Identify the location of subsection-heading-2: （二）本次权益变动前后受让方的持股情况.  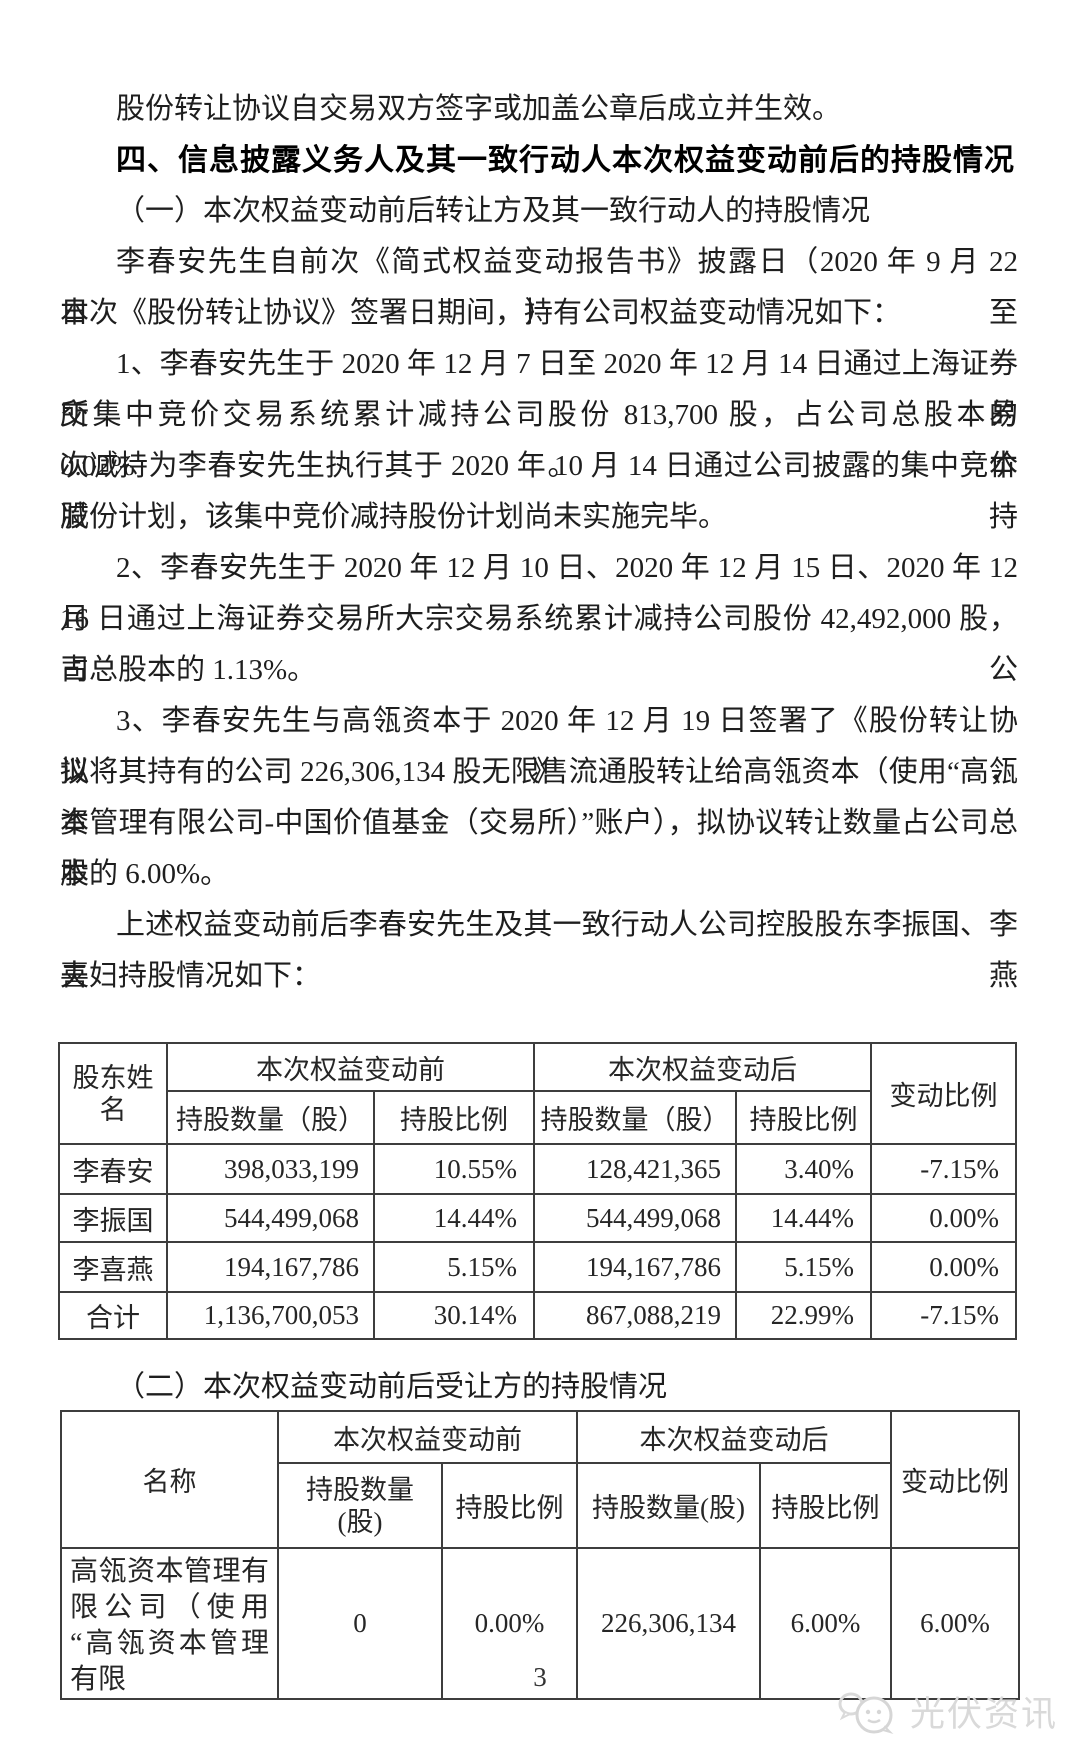
(392, 1387).